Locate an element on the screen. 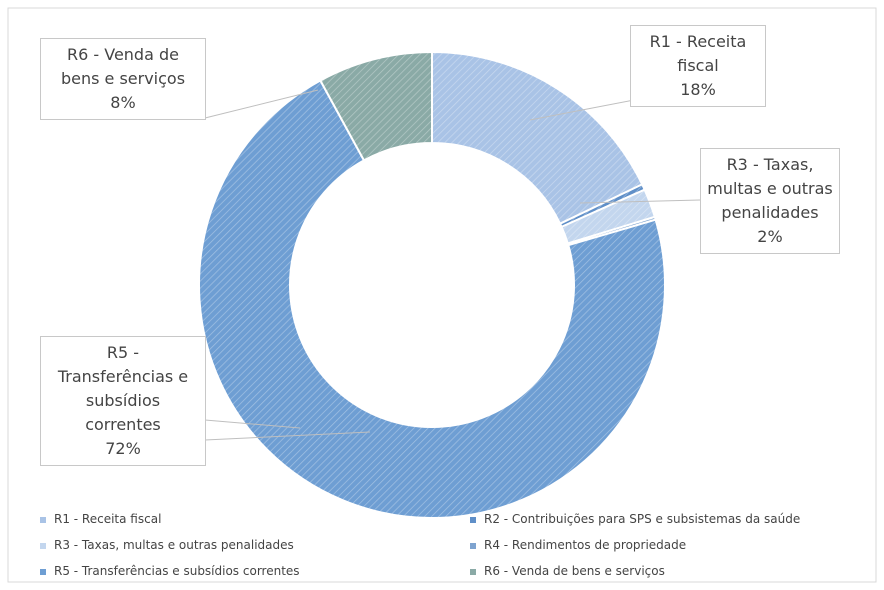 This screenshot has width=884, height=590. label-value: 18% is located at coordinates (698, 89).